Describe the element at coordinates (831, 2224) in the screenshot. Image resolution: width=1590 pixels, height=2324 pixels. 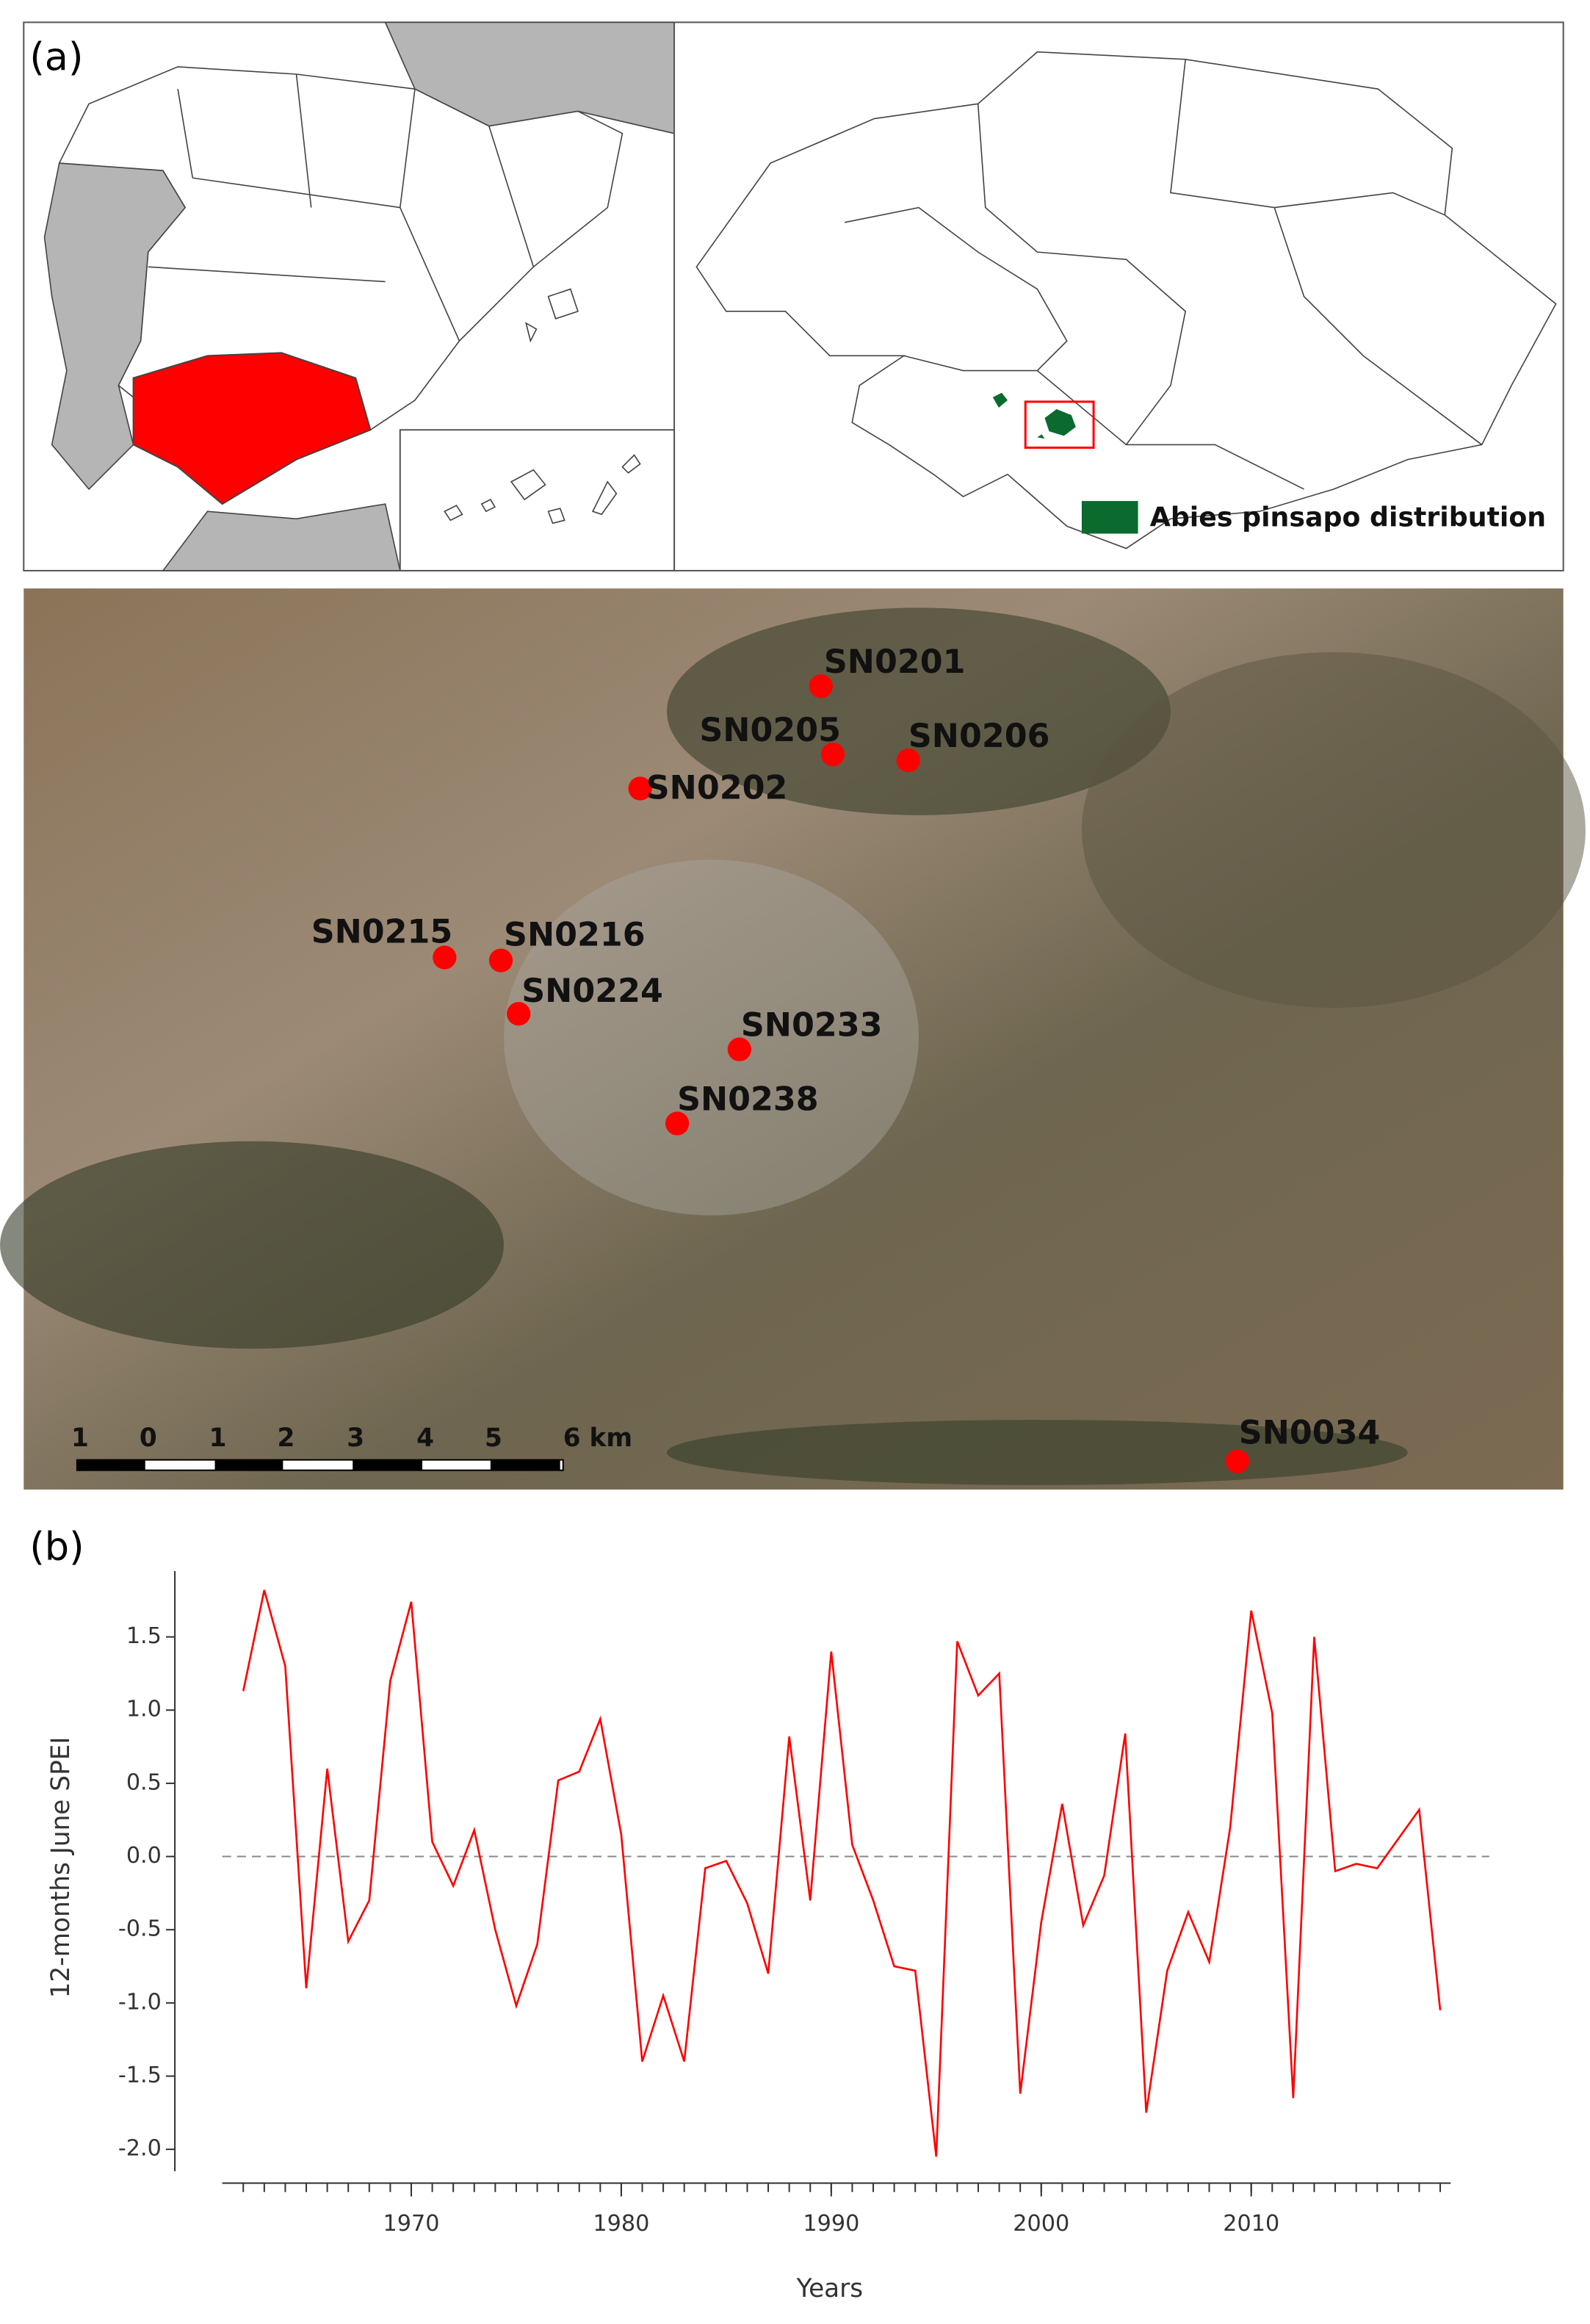
I see `x-tick-label: 1990` at that location.